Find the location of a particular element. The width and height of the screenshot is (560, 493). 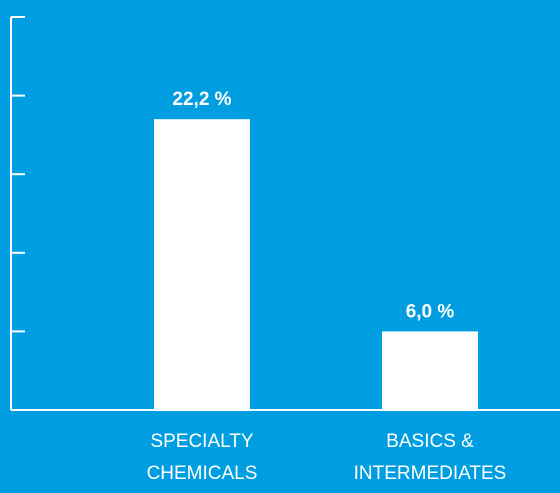

category-label: INTERMEDIATES is located at coordinates (430, 473).